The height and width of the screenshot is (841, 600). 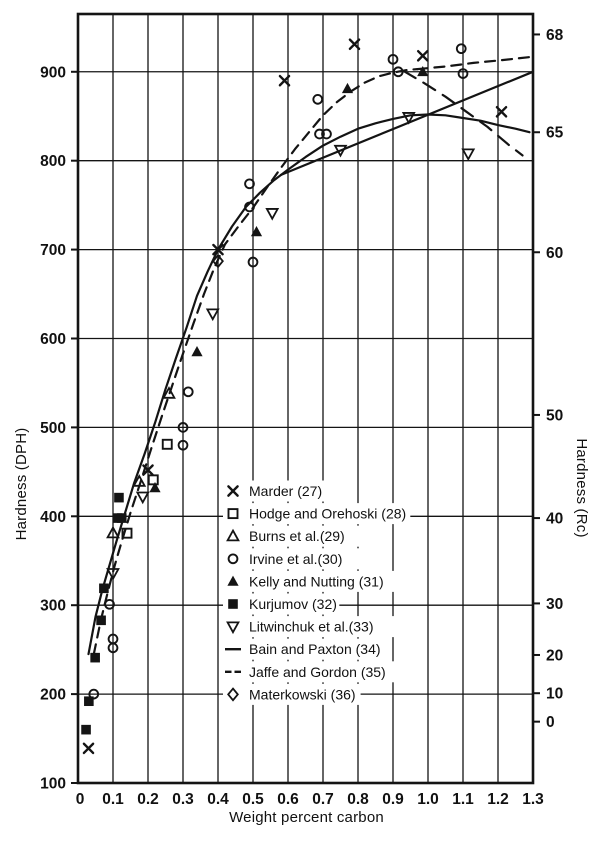 What do you see at coordinates (113, 799) in the screenshot?
I see `x-tick-label: 0.1` at bounding box center [113, 799].